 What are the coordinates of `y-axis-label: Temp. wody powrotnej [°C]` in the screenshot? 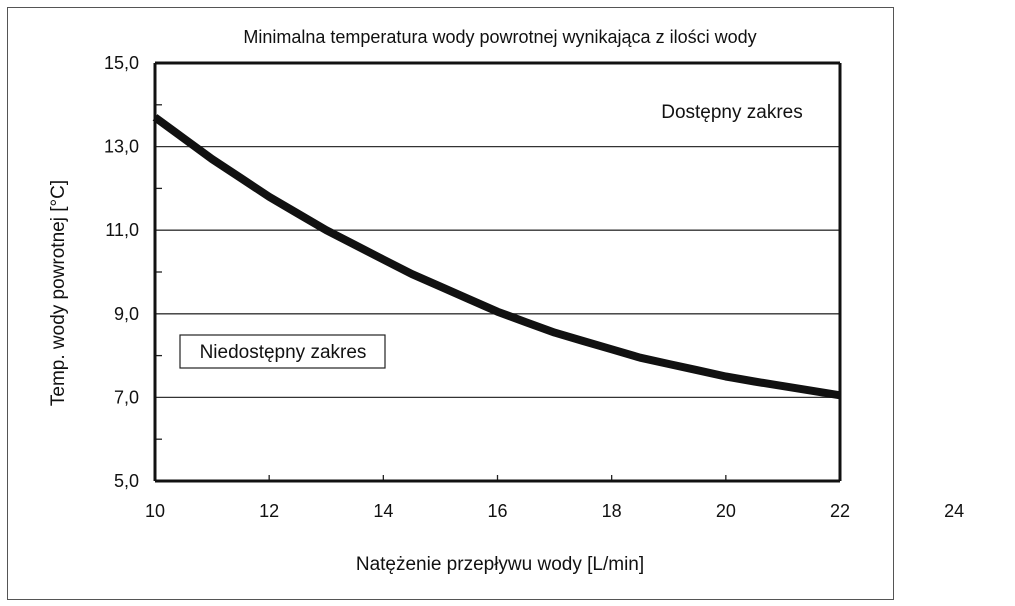 It's located at (58, 293).